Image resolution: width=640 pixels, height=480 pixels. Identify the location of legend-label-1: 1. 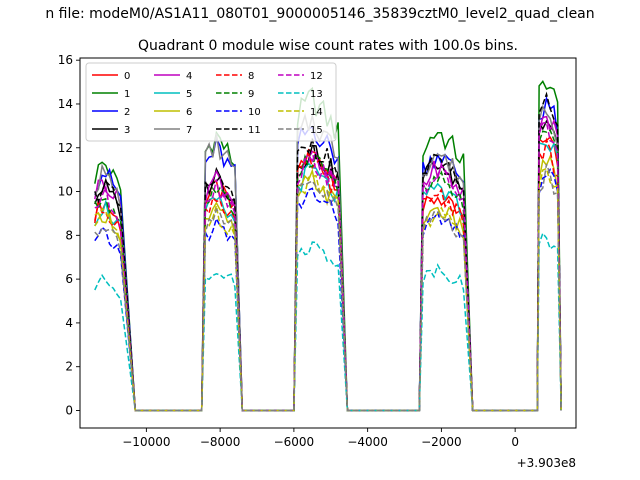
(127, 94).